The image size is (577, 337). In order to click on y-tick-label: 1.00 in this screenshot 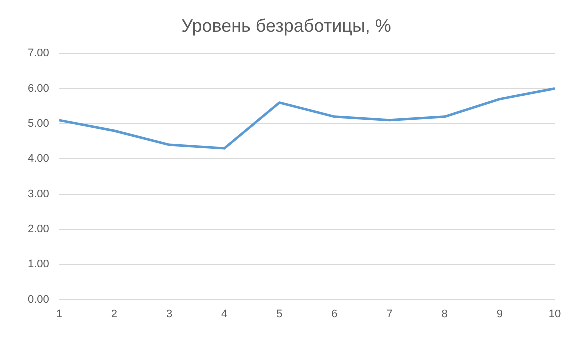, I will do `click(39, 264)`.